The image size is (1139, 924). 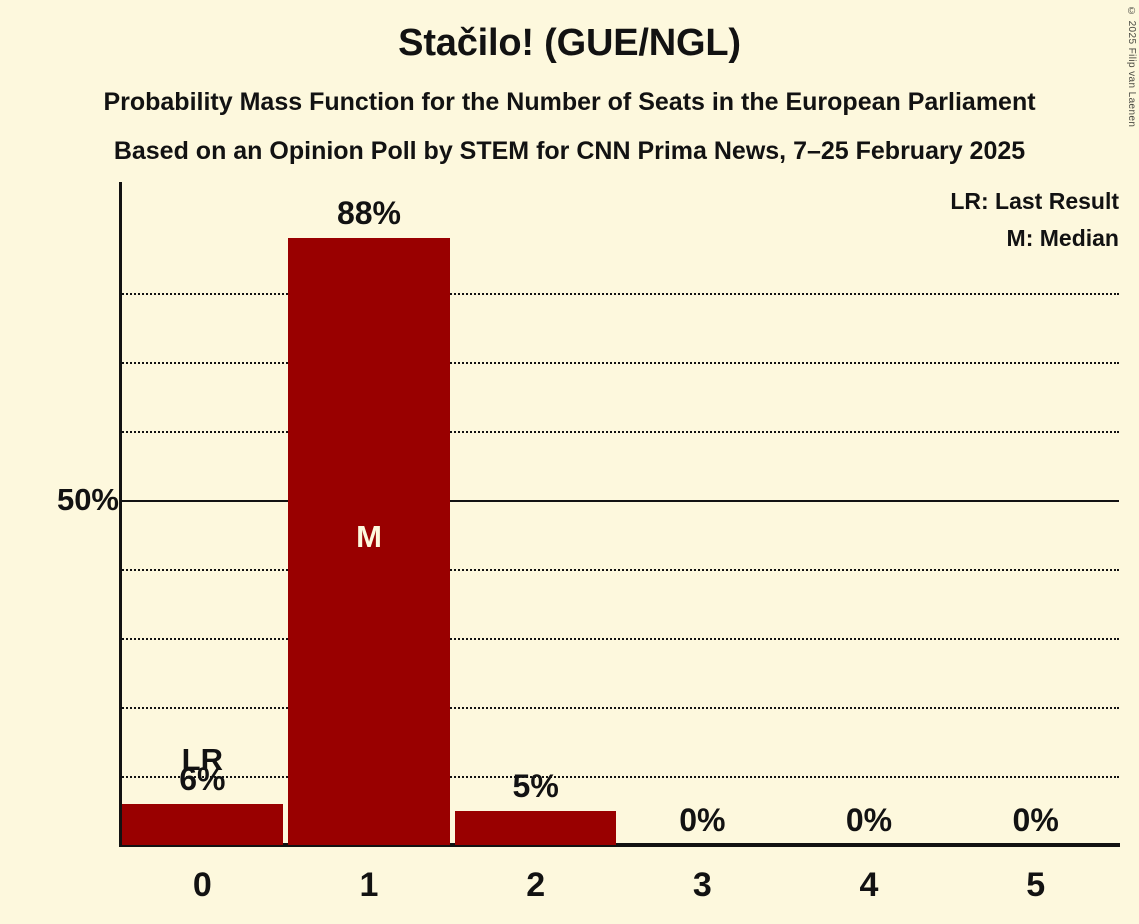 What do you see at coordinates (1062, 238) in the screenshot?
I see `legend-item-median: M: Median` at bounding box center [1062, 238].